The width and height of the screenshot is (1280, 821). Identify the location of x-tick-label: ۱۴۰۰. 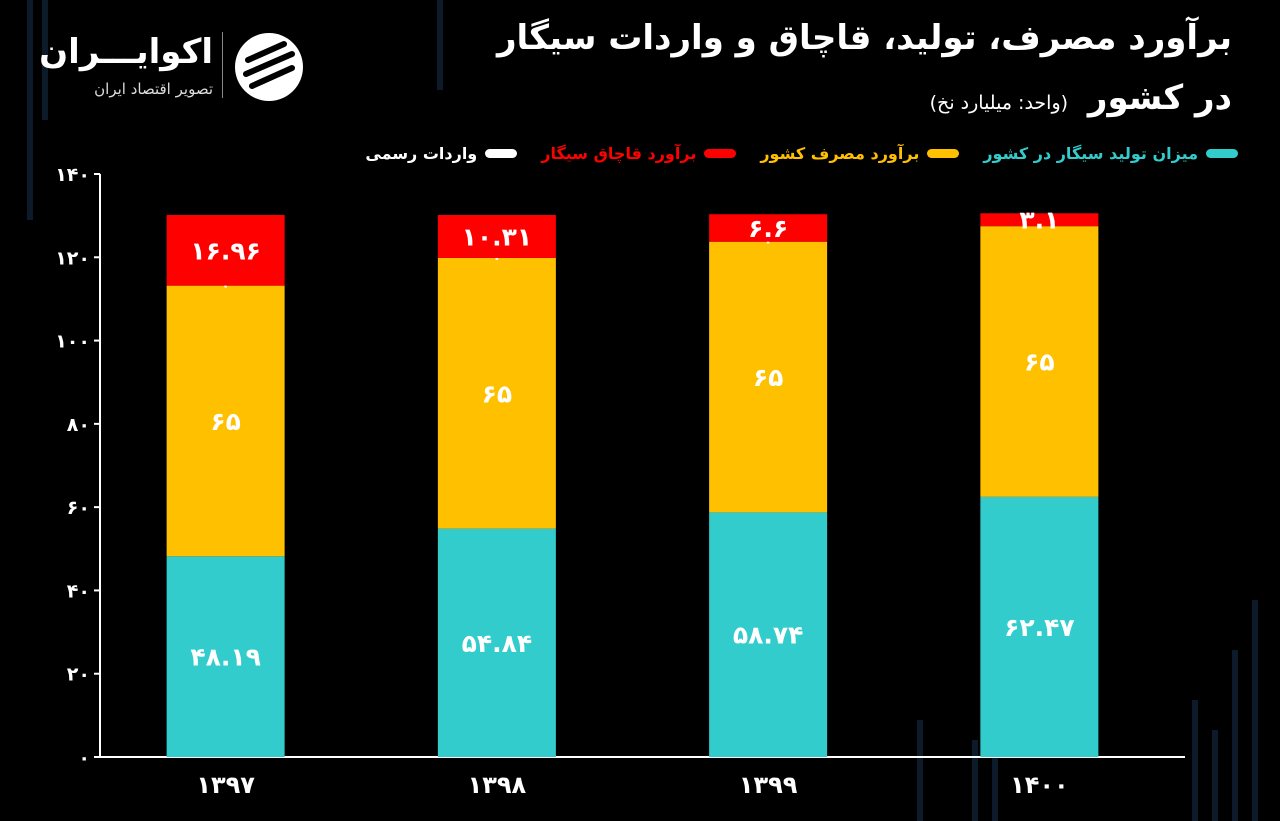
(1039, 785).